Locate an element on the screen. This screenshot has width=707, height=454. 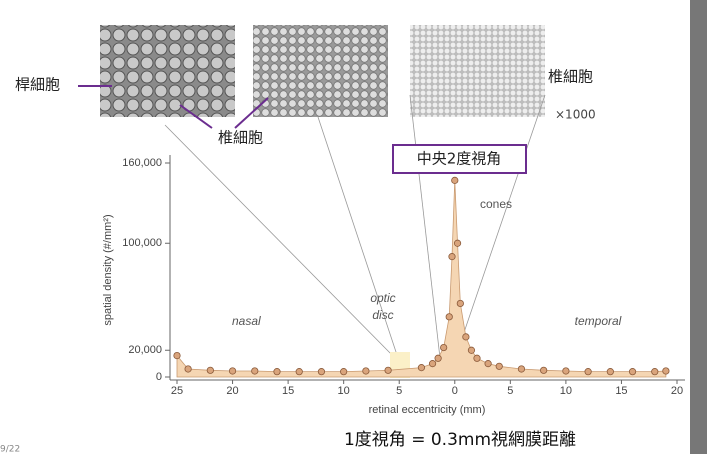
magnification: ×1000 is located at coordinates (575, 115).